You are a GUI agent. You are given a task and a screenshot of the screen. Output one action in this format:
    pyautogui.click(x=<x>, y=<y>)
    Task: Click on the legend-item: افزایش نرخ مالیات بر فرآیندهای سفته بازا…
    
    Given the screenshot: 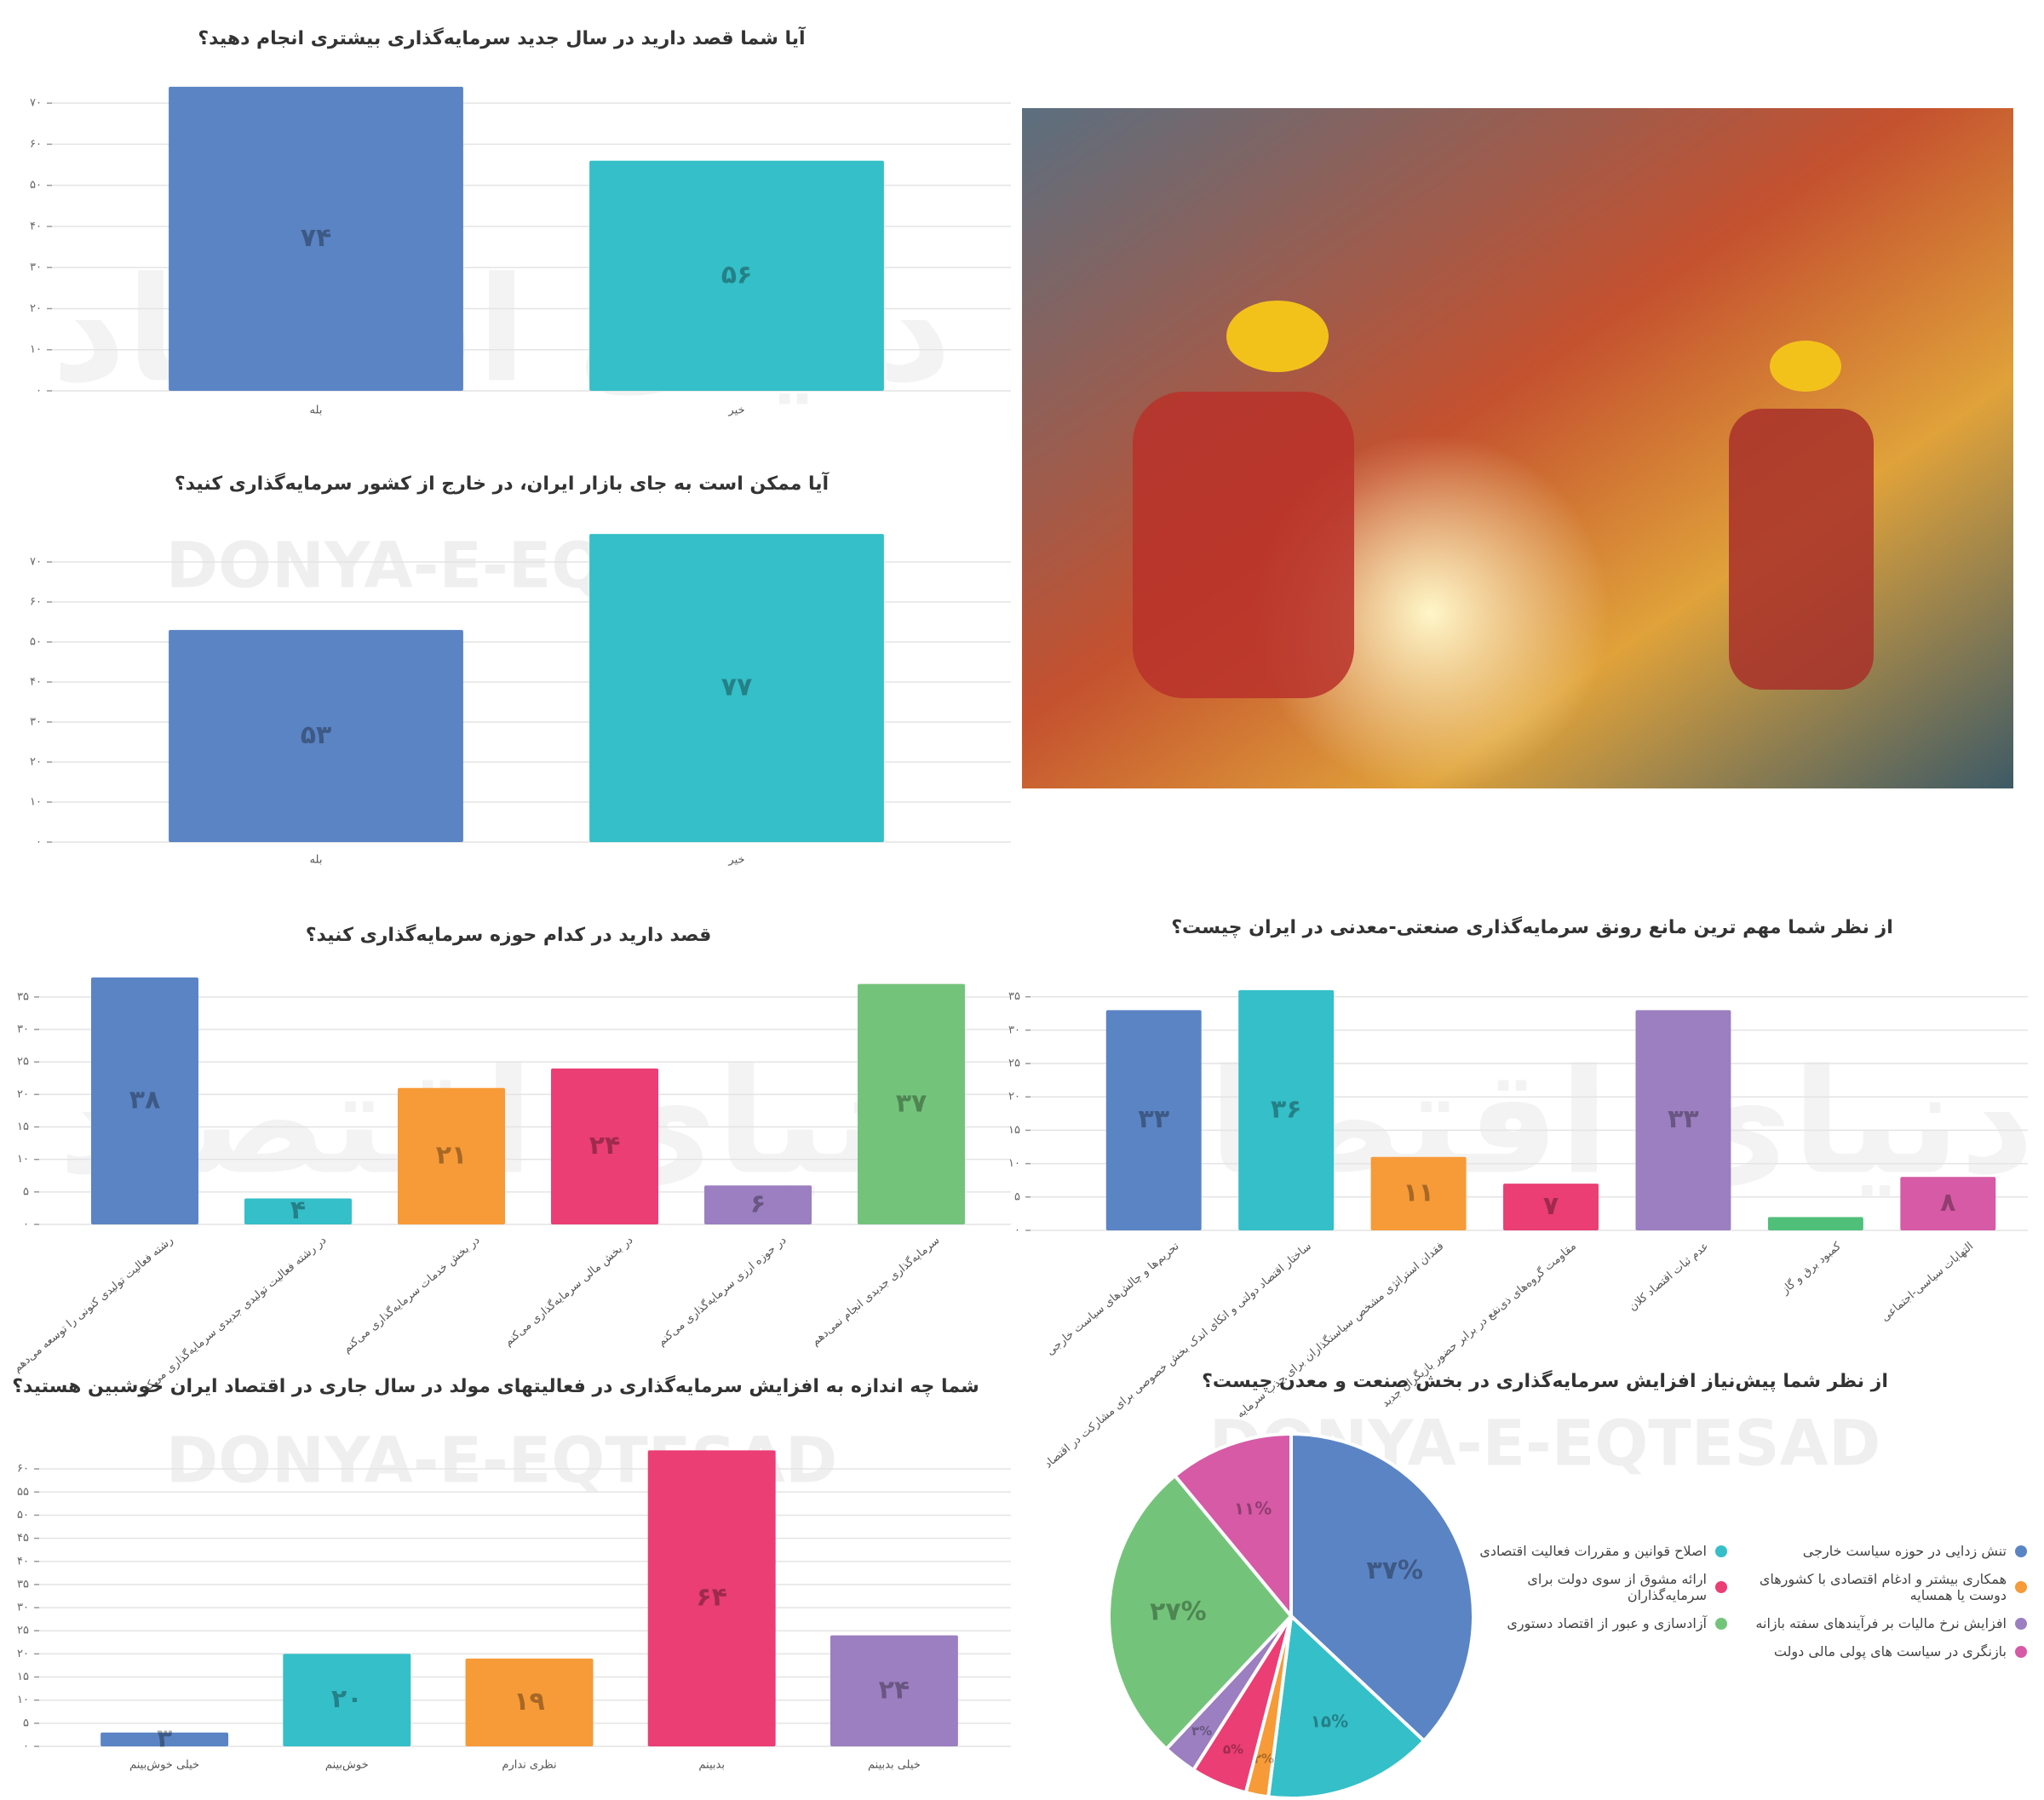 What is the action you would take?
    pyautogui.click(x=1887, y=1623)
    